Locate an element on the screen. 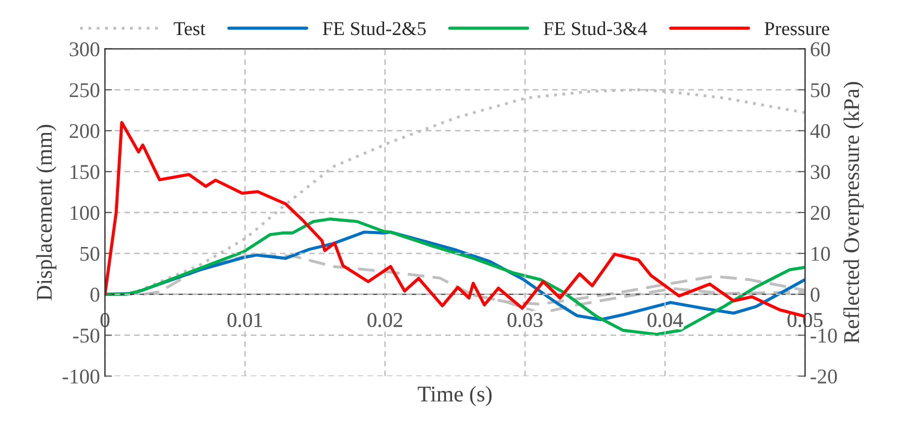  legend-label: FE Stud-3&4 is located at coordinates (596, 29).